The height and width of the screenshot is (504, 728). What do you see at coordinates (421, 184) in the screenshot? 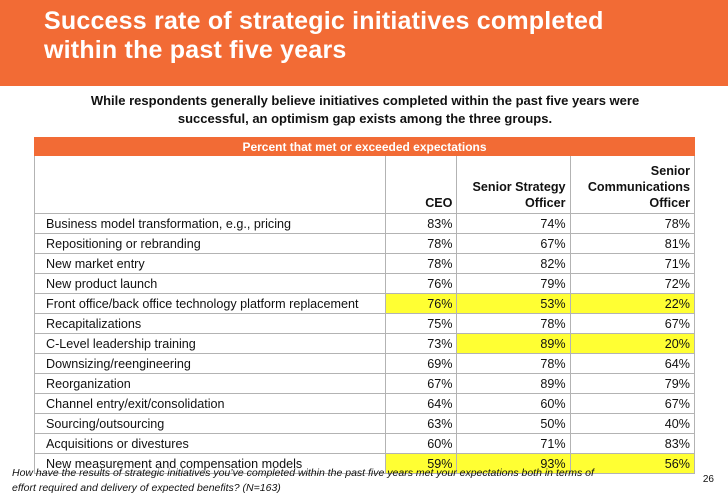
I see `header-ceo: CEO` at bounding box center [421, 184].